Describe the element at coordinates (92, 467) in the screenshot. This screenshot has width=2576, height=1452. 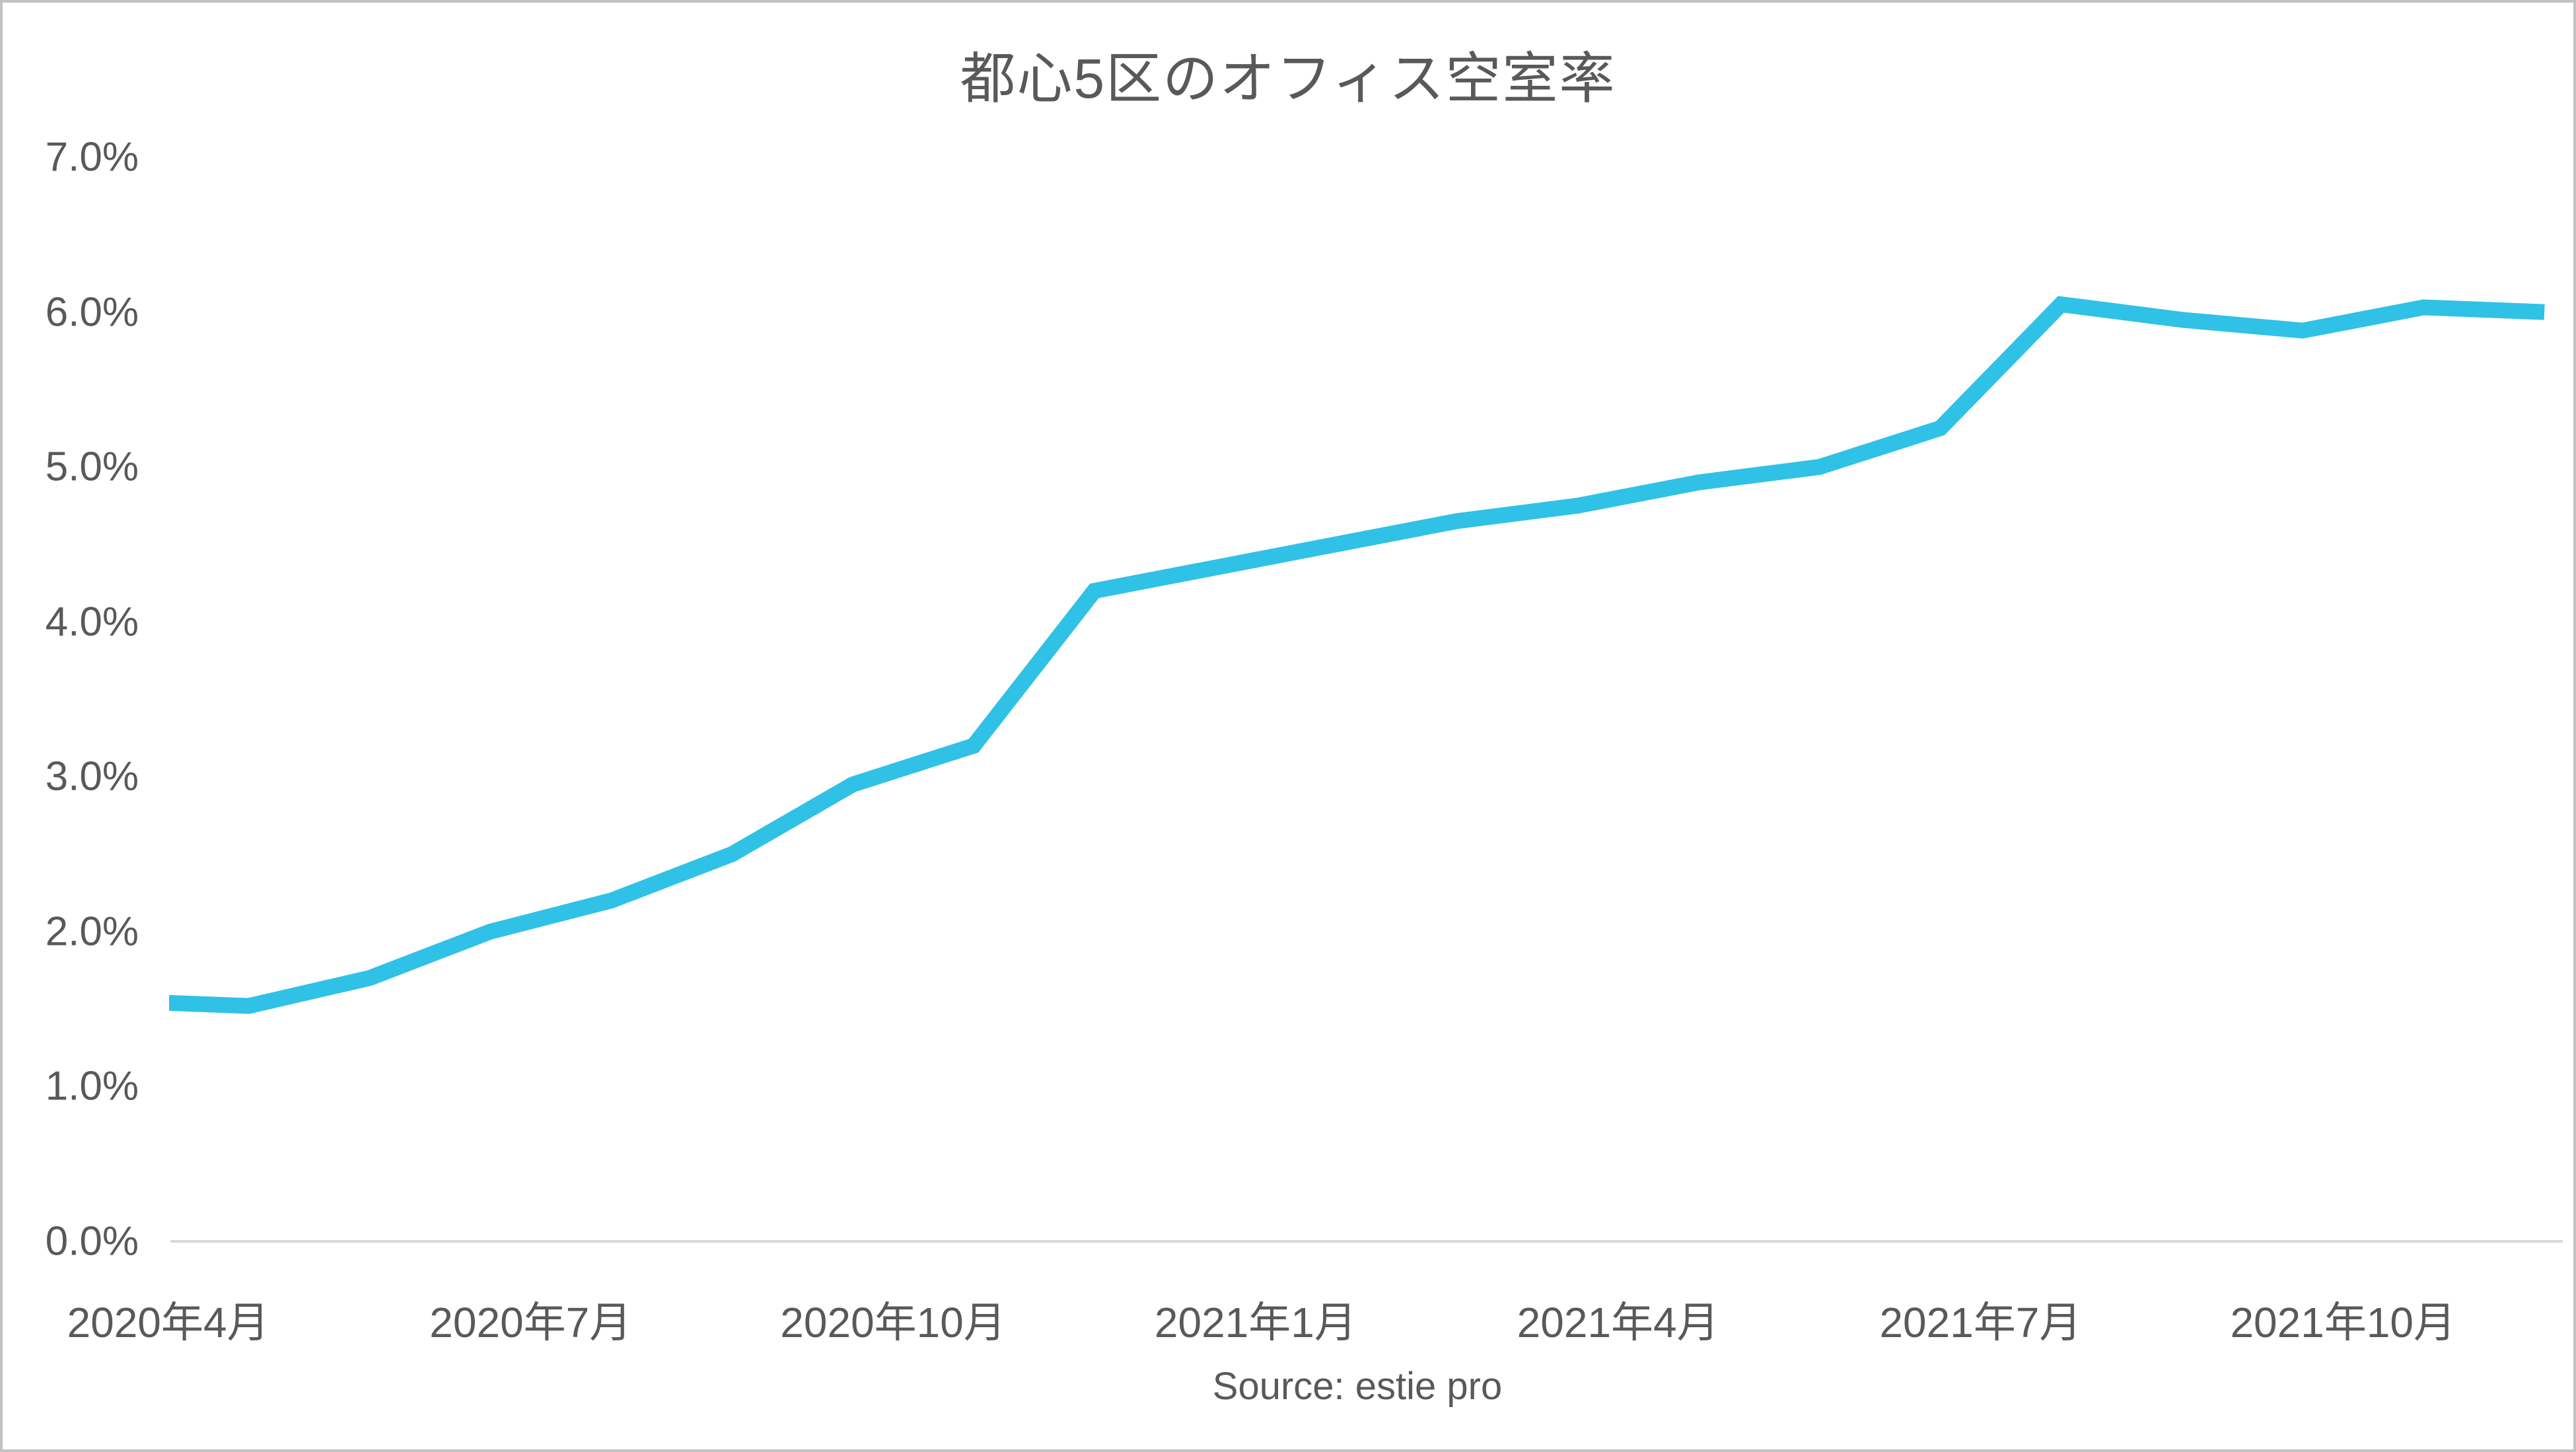
I see `y-axis-tick-label: 5.0%` at that location.